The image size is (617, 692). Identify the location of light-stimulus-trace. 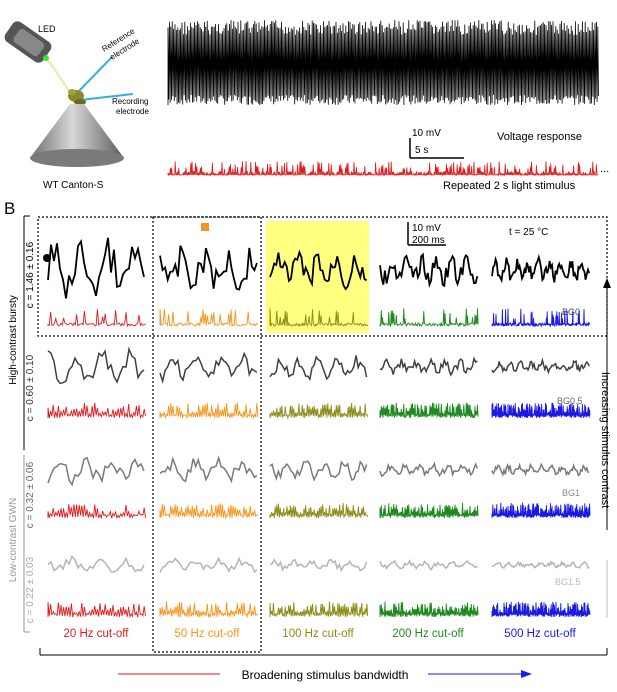
(383, 169).